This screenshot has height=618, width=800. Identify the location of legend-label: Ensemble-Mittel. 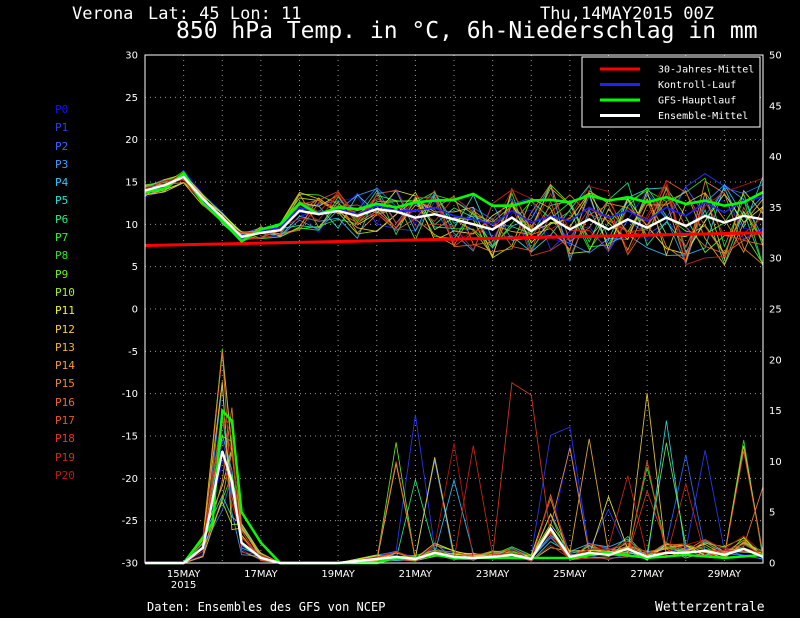
(703, 116).